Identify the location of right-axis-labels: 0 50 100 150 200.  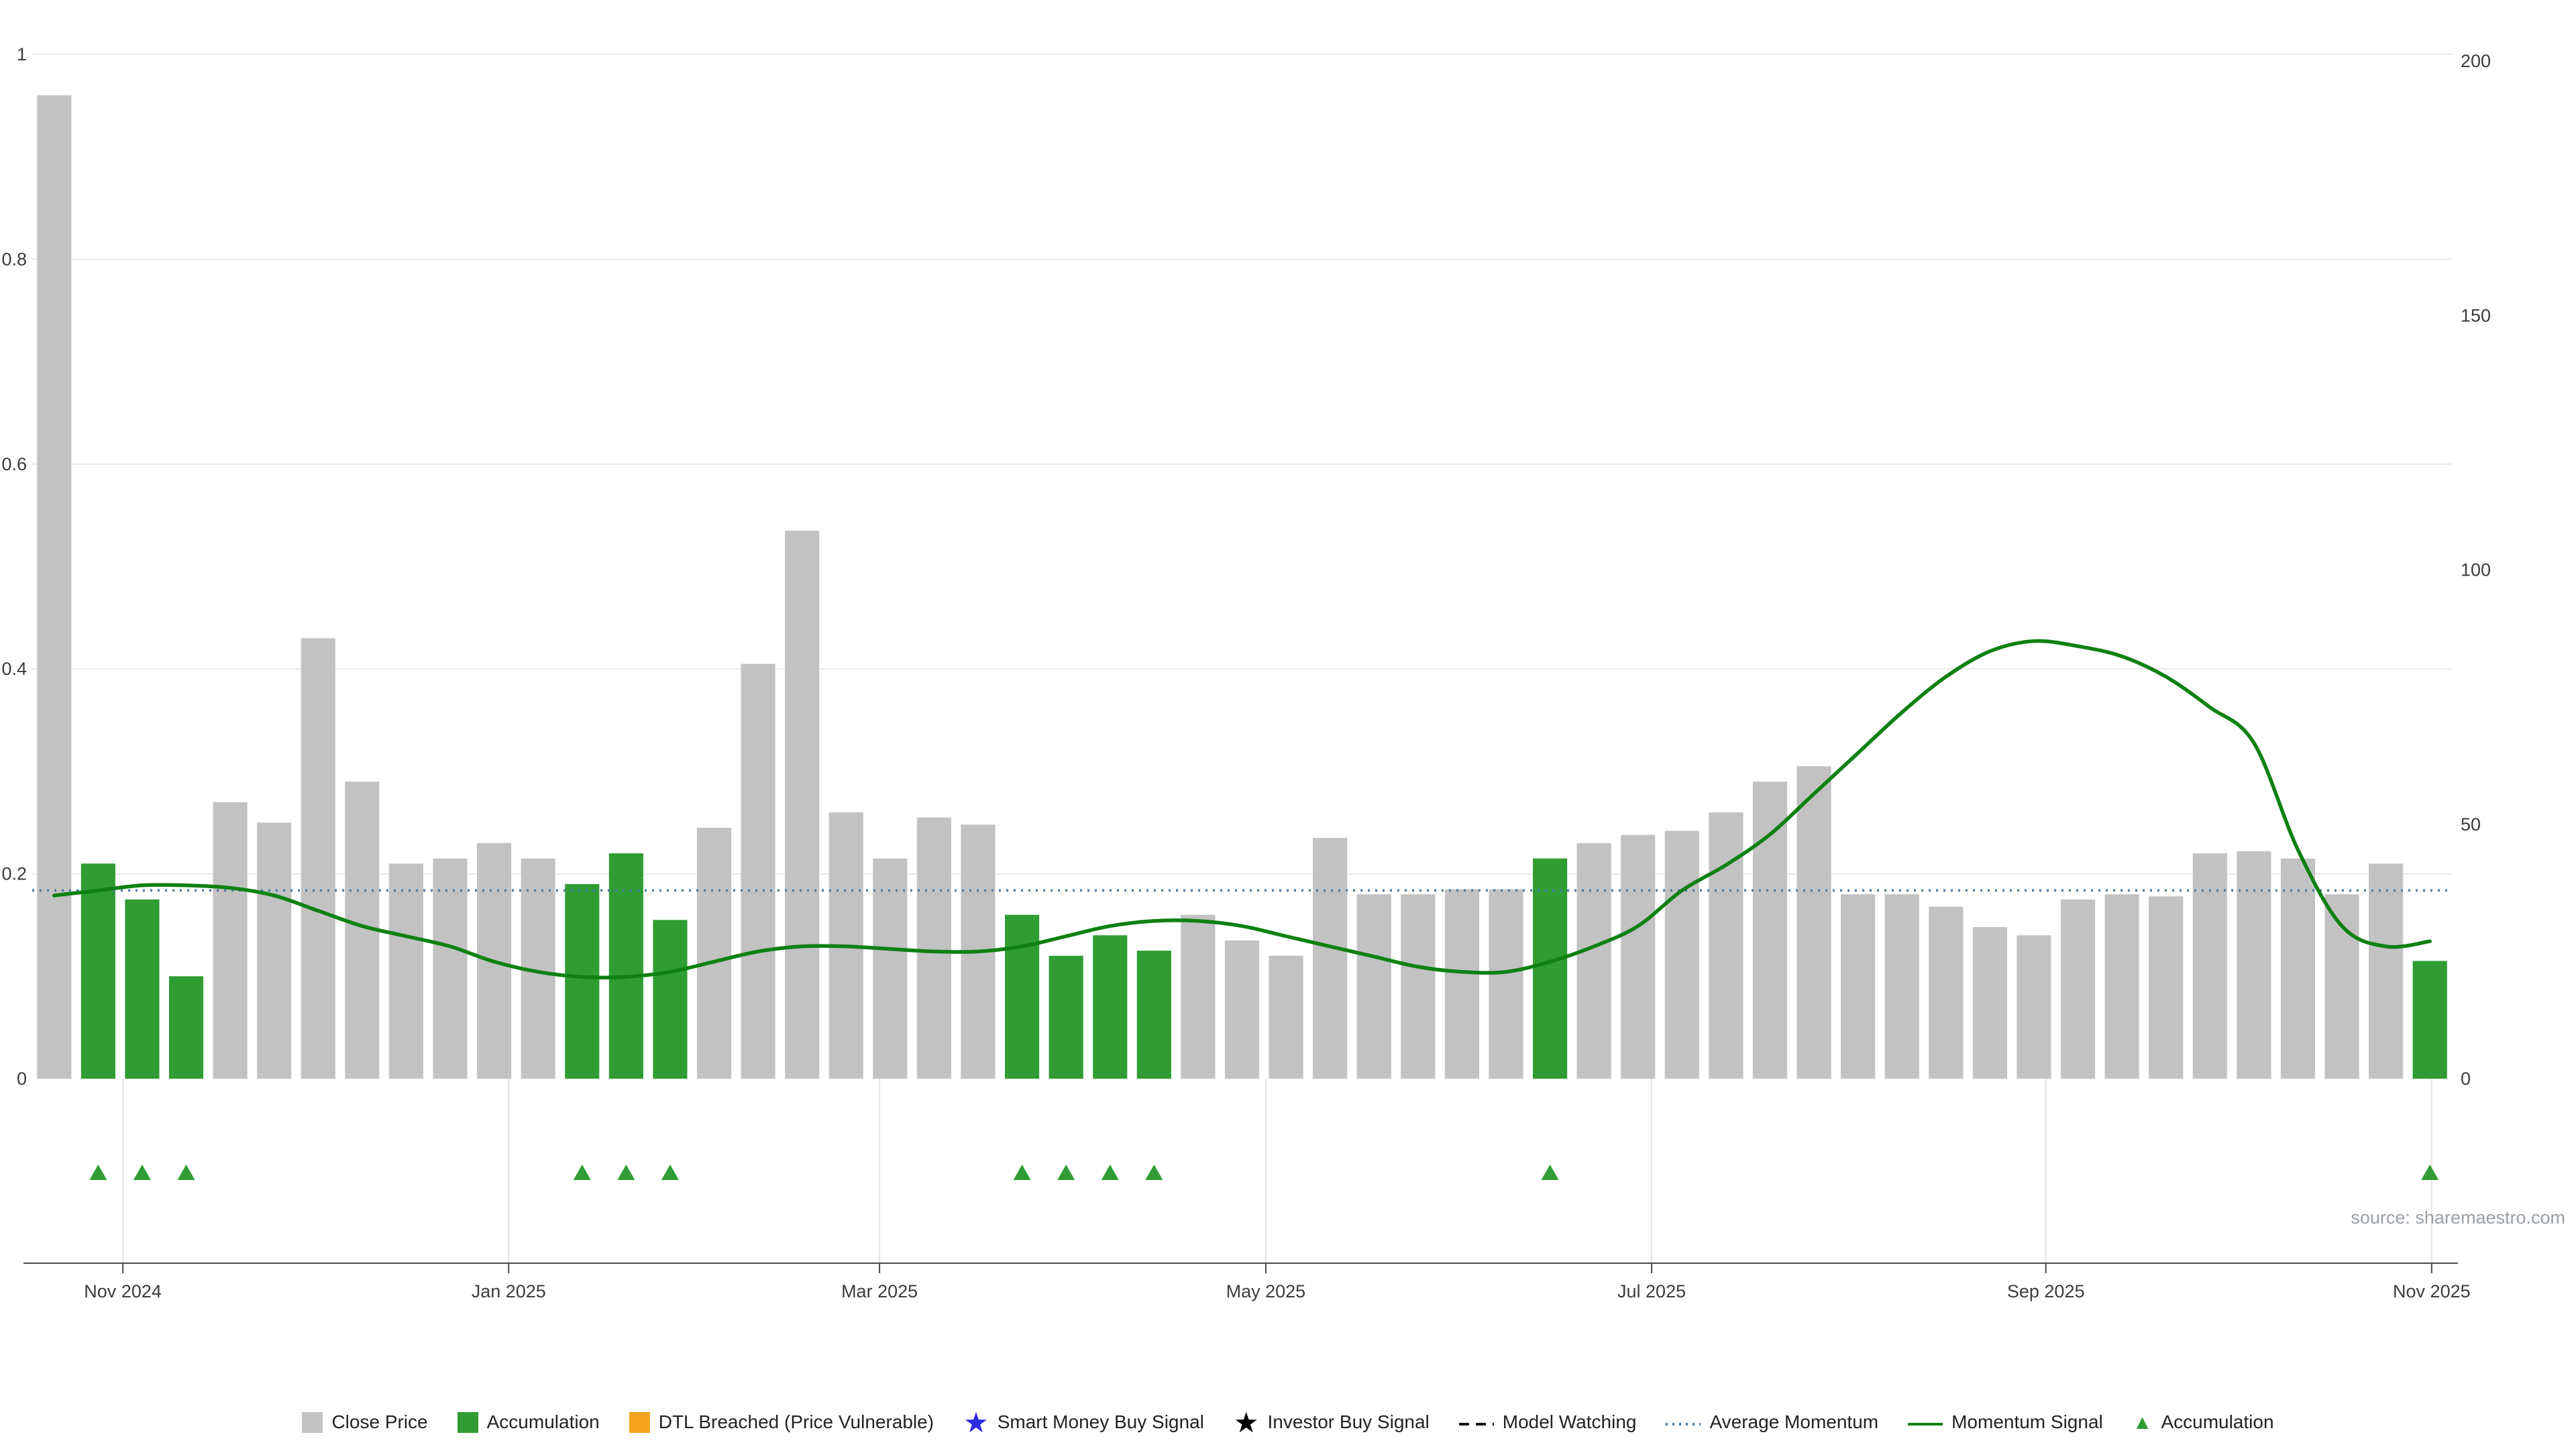
(2476, 570).